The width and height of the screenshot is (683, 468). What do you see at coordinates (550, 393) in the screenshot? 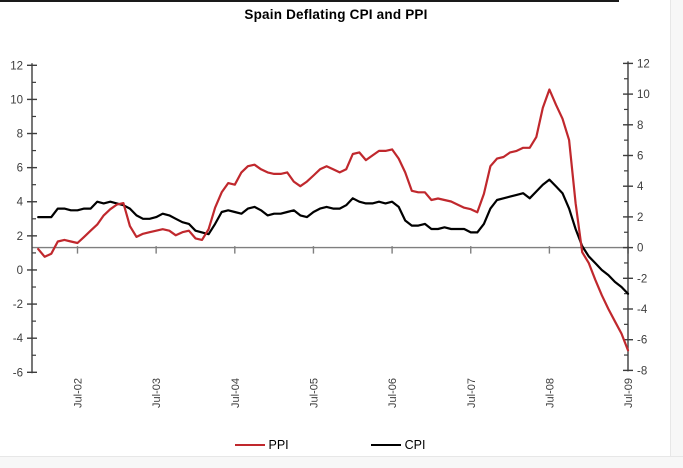
I see `x-tick-label: Jul-08` at bounding box center [550, 393].